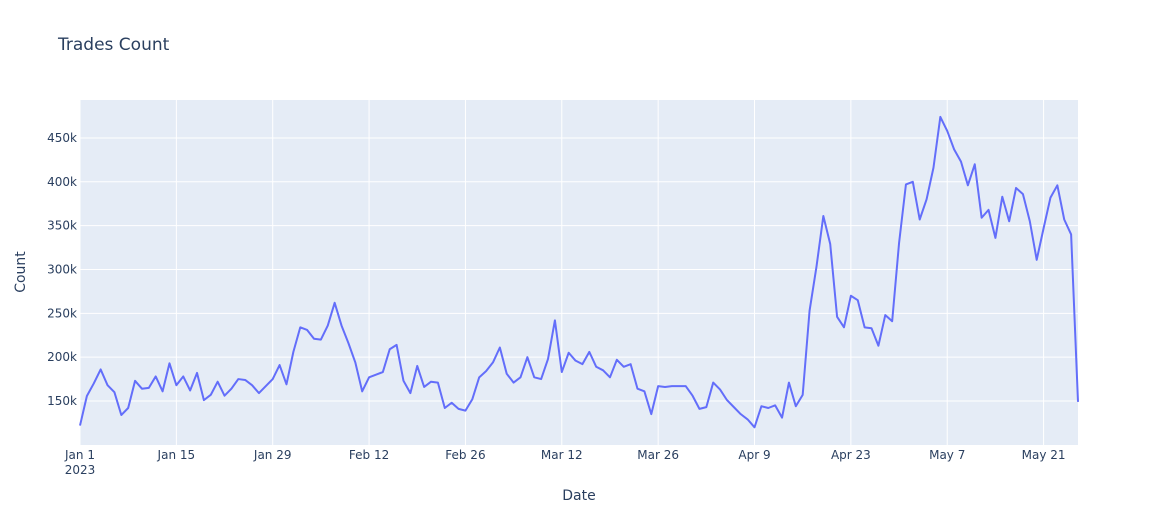 The height and width of the screenshot is (525, 1158). What do you see at coordinates (176, 455) in the screenshot?
I see `x-tick-label: Jan 15` at bounding box center [176, 455].